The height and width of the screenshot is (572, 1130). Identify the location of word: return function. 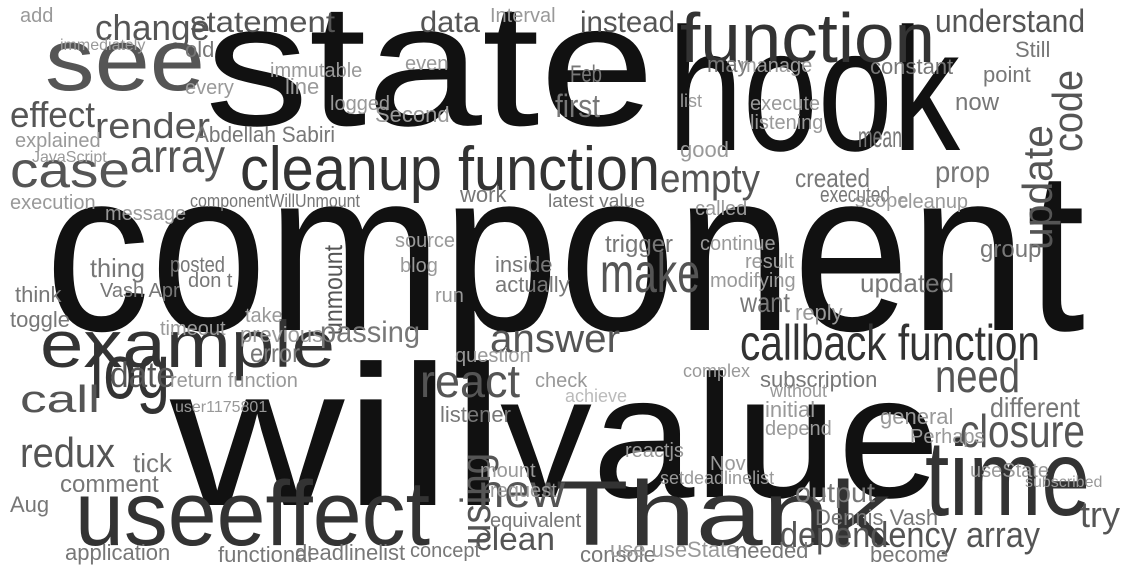
(234, 381).